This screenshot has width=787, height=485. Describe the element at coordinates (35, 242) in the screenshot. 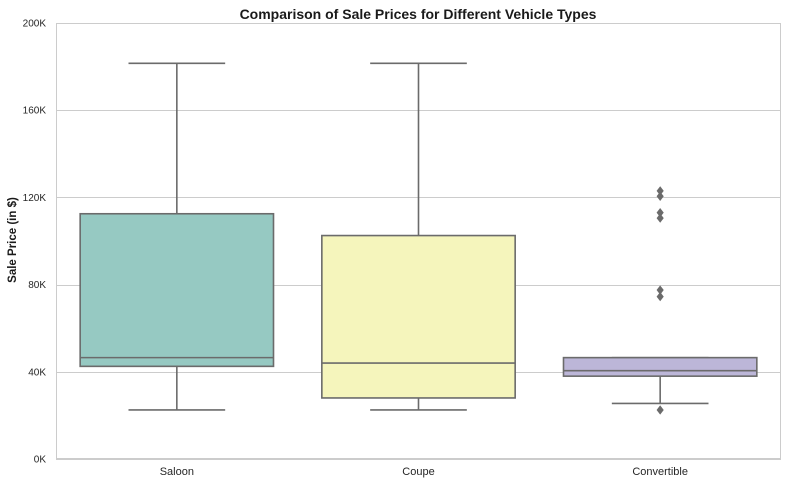

I see `y-tick-labels: 0K 40K 80K 120K 160K 200K` at that location.